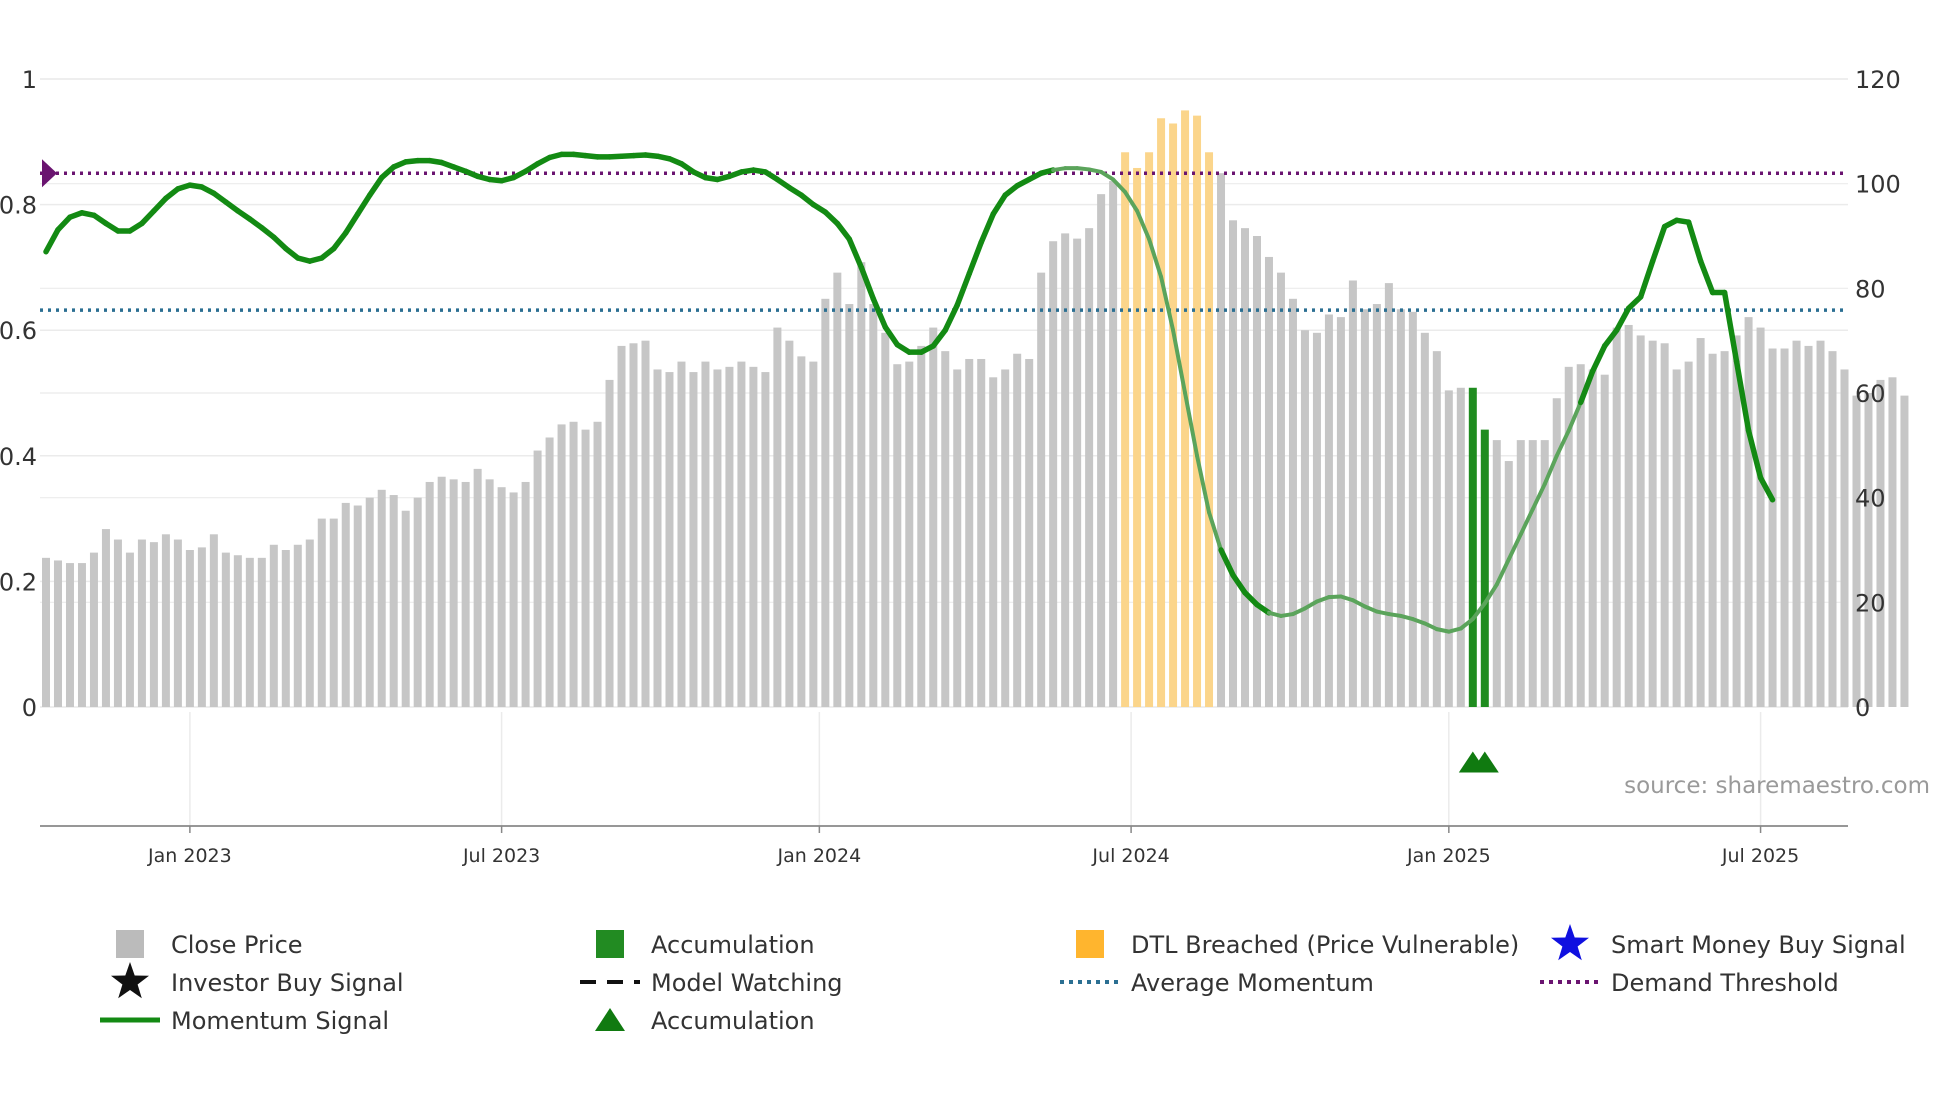  Describe the element at coordinates (1862, 708) in the screenshot. I see `right-tick-label: 0` at that location.